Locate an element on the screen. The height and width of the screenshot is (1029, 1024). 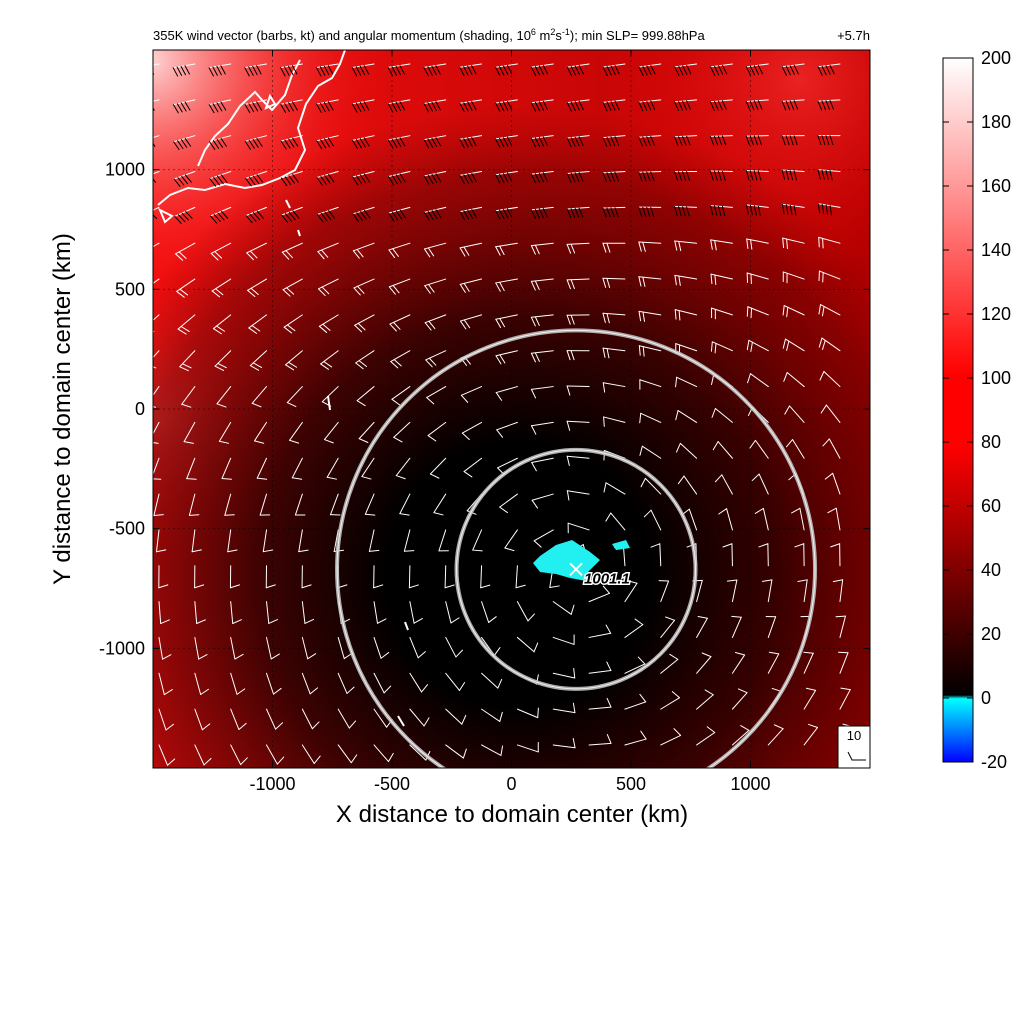
y-tick-label: 500 is located at coordinates (130, 289).